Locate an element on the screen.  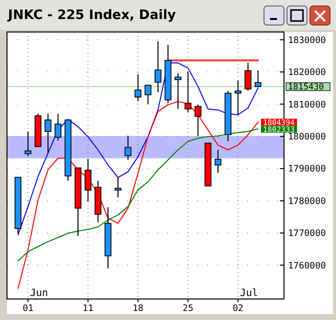
annotation: Jun is located at coordinates (39, 293).